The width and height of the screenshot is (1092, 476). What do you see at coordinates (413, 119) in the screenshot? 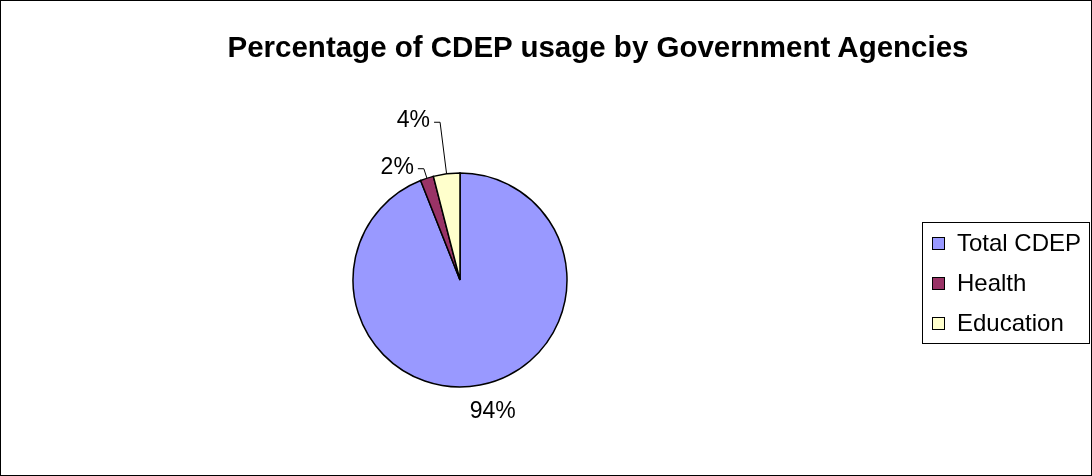
I see `data-label: 4%` at bounding box center [413, 119].